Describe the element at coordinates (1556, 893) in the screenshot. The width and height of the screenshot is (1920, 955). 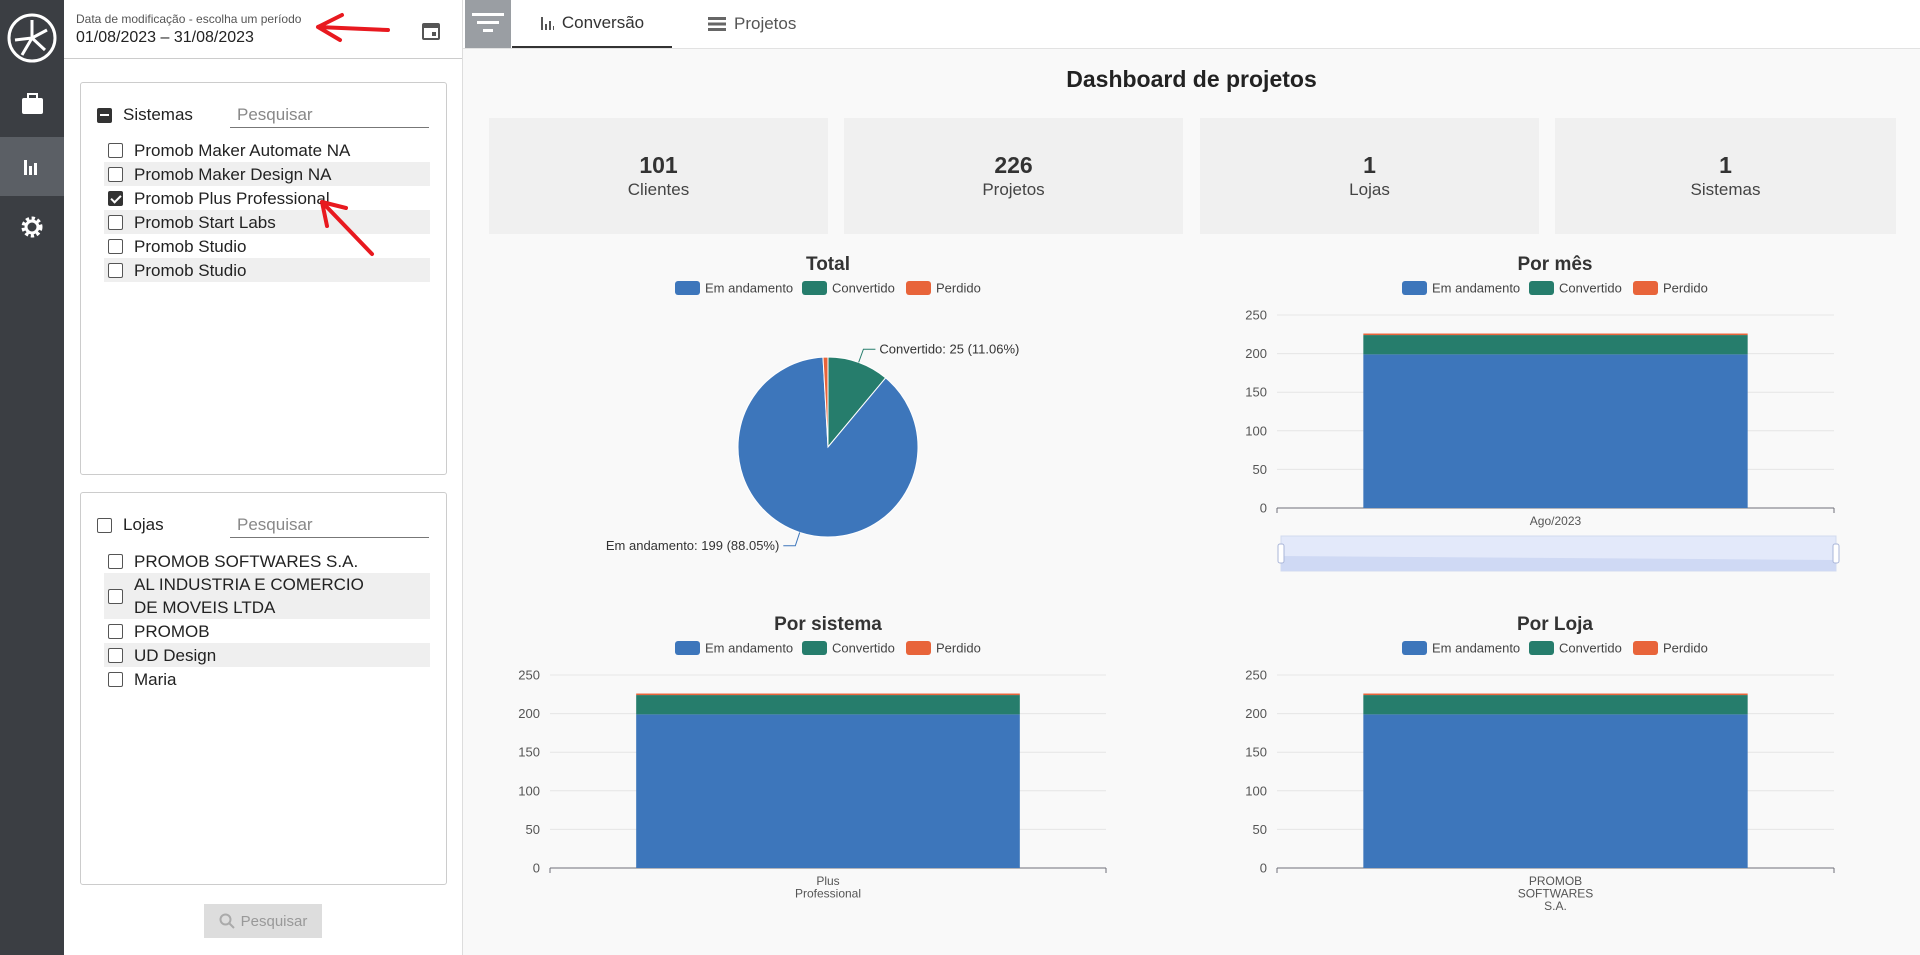
I see `x-tick-label: PROMOB SOFTWARES S.A.` at that location.